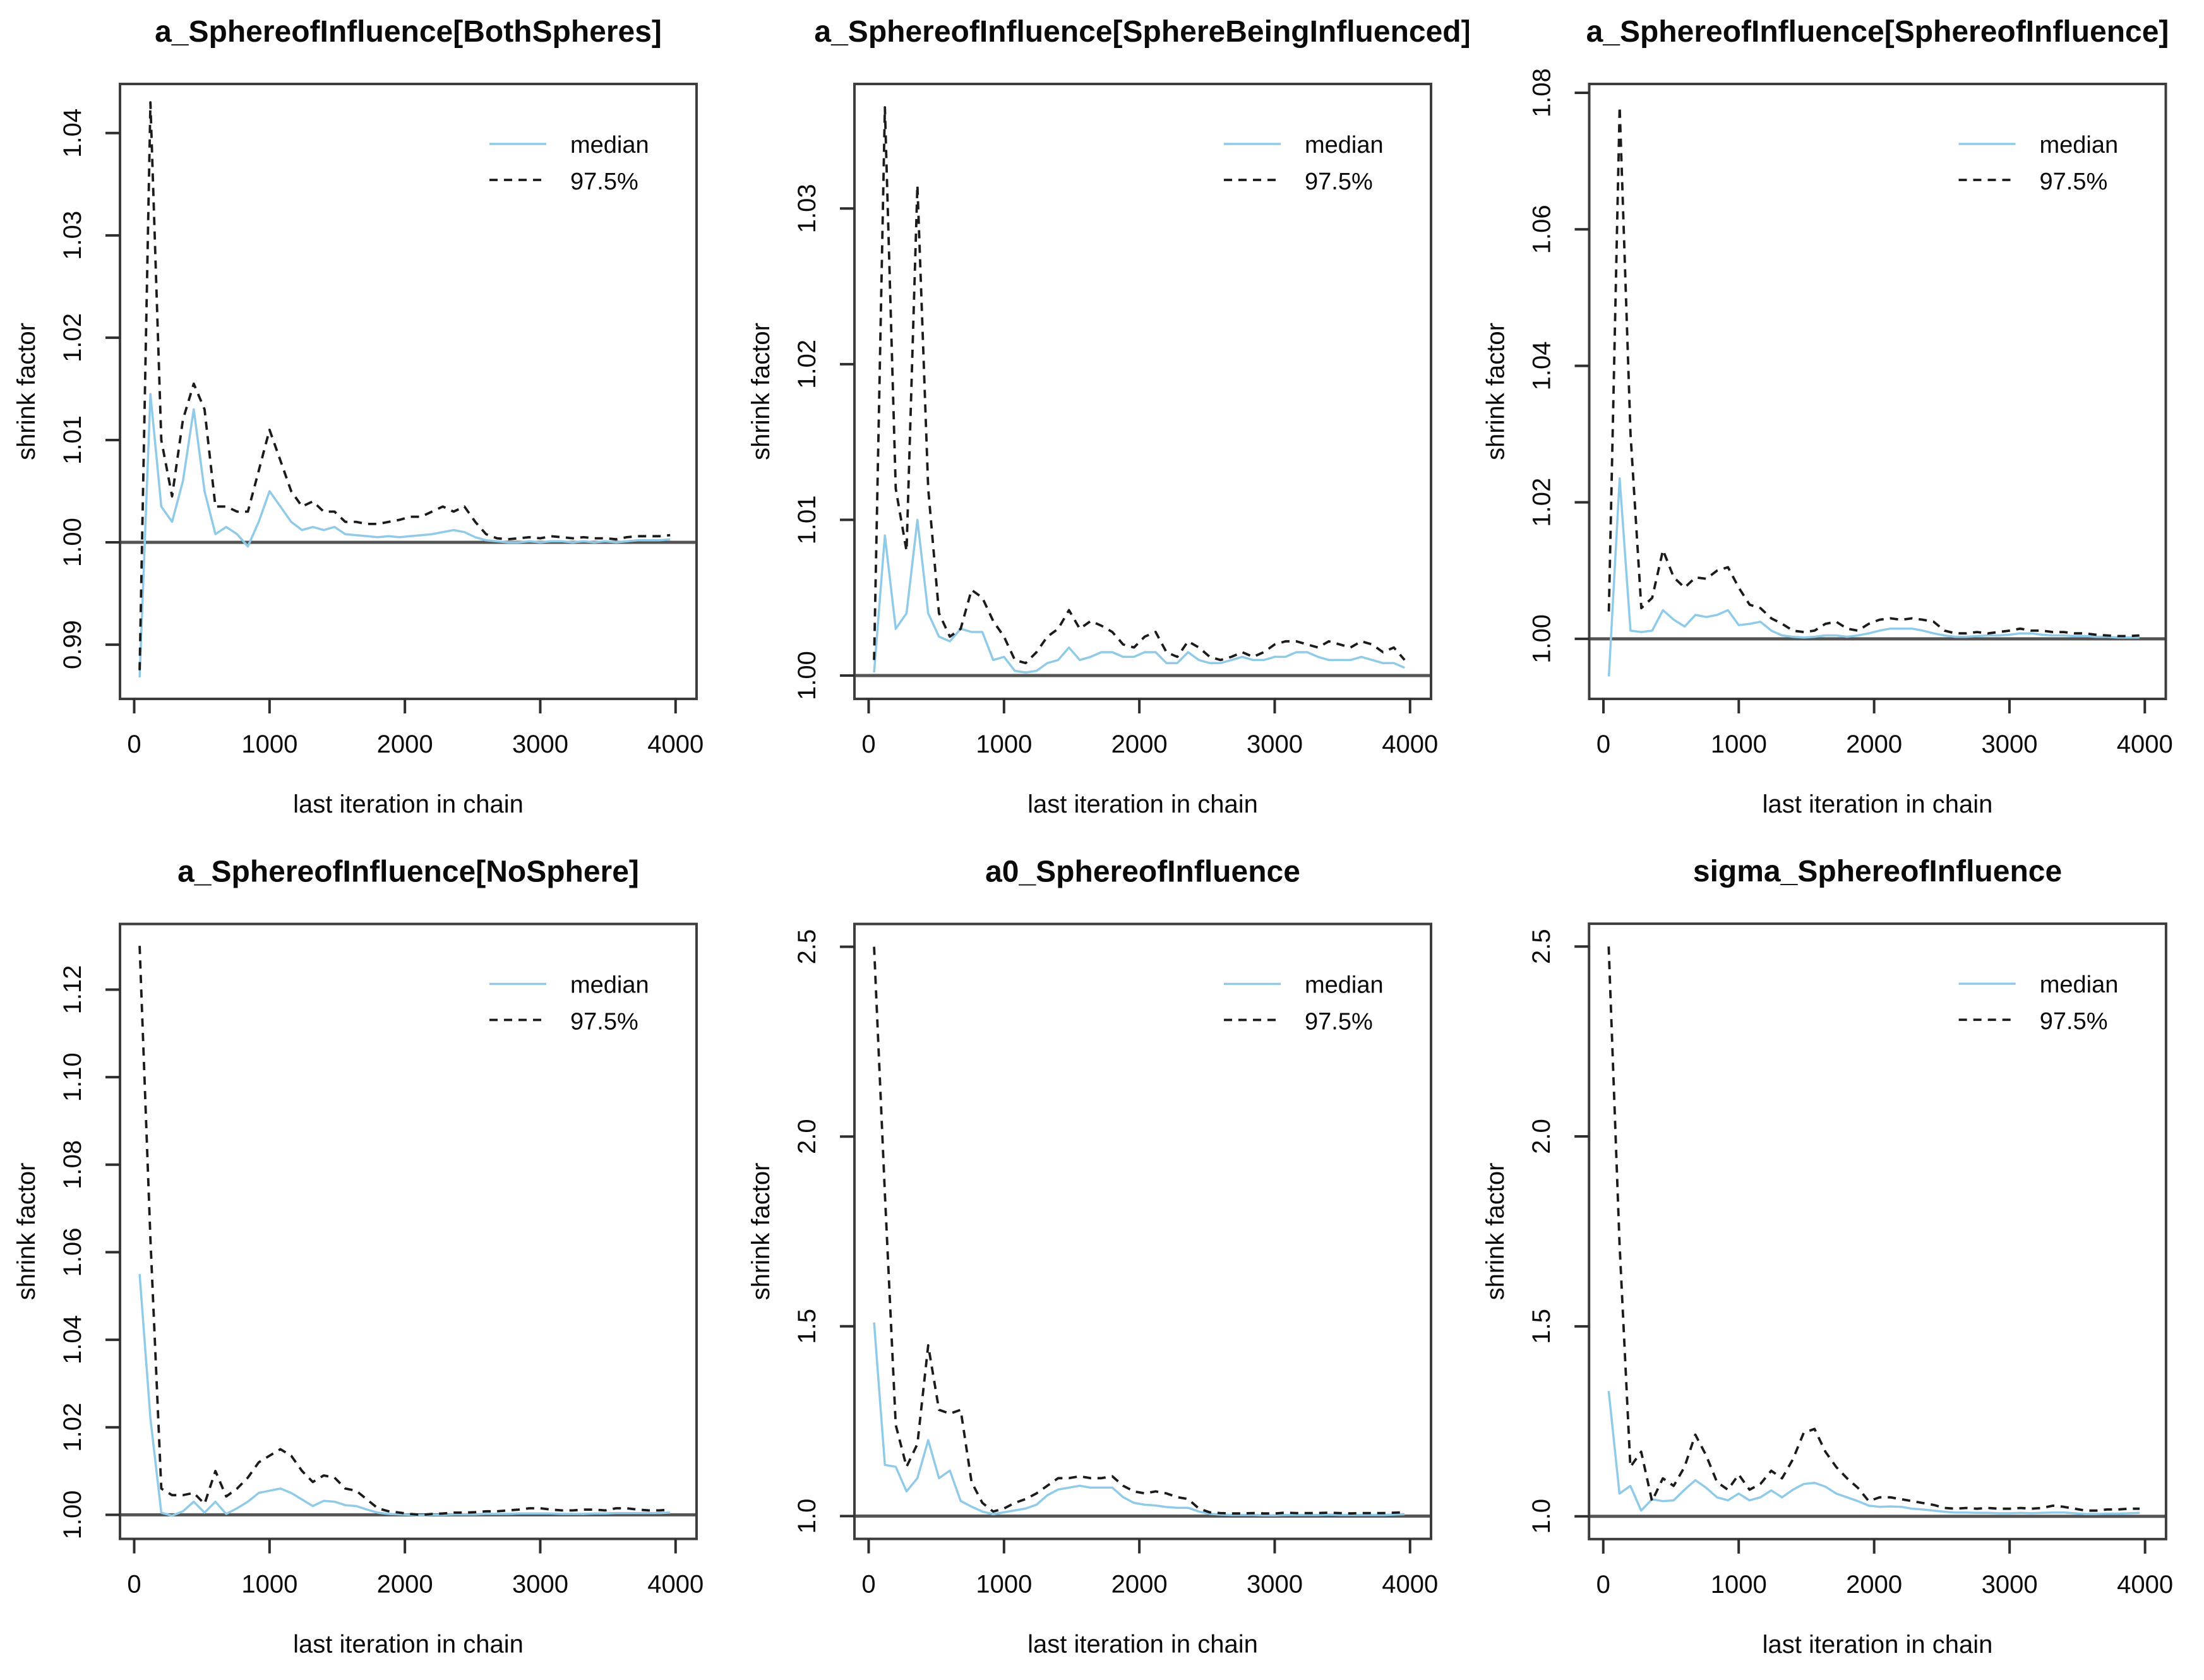 The width and height of the screenshot is (2204, 1680). I want to click on chart-title: sigma_SphereofInfluence, so click(1877, 871).